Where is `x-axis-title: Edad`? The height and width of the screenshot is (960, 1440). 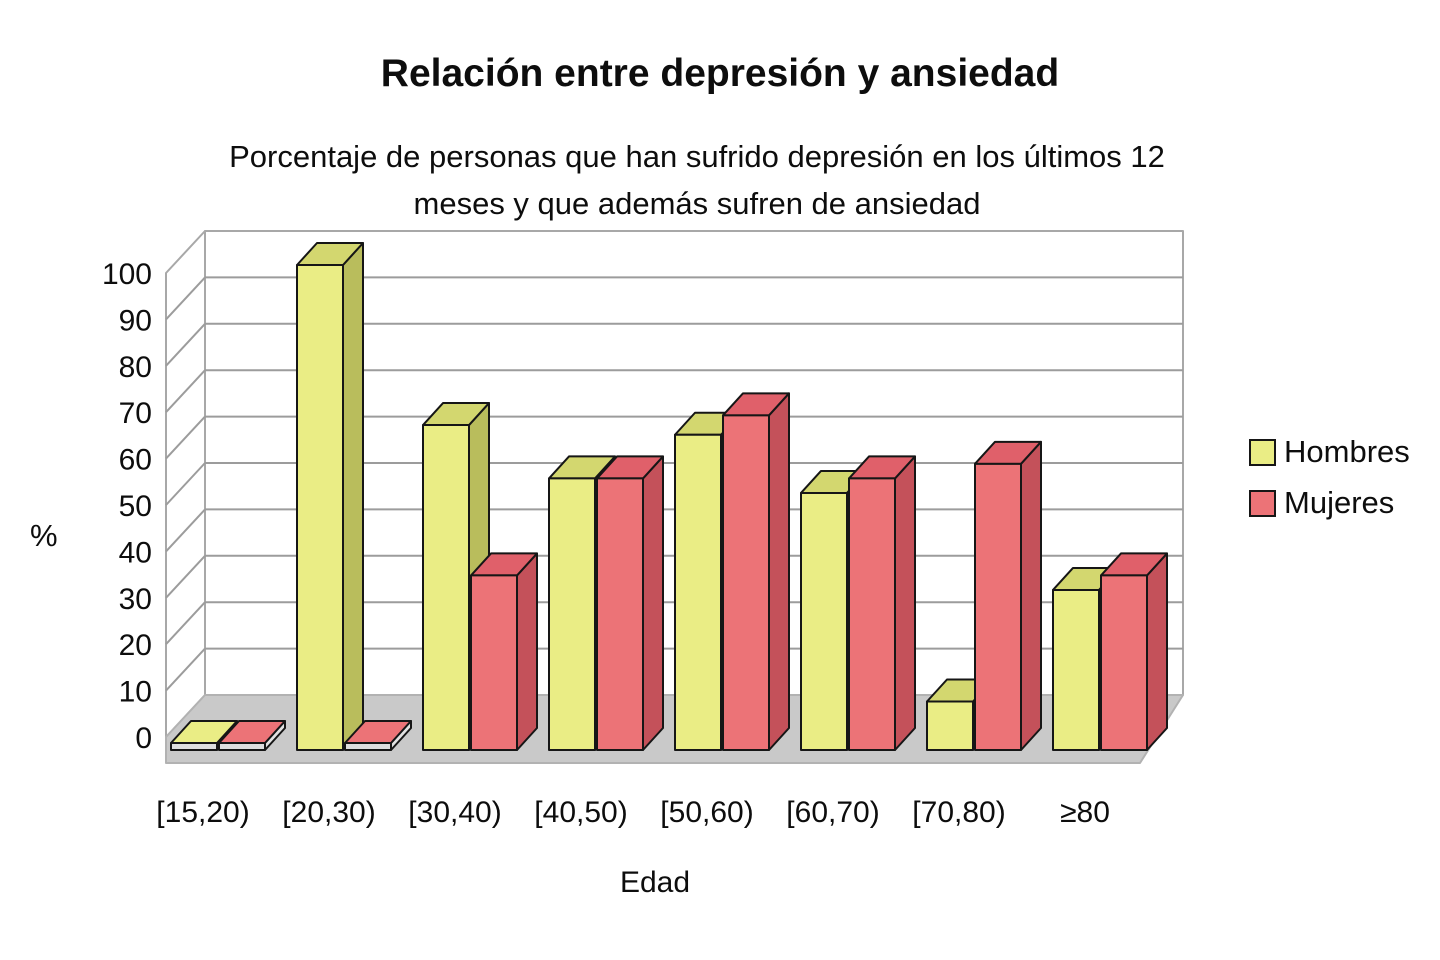 x-axis-title: Edad is located at coordinates (655, 882).